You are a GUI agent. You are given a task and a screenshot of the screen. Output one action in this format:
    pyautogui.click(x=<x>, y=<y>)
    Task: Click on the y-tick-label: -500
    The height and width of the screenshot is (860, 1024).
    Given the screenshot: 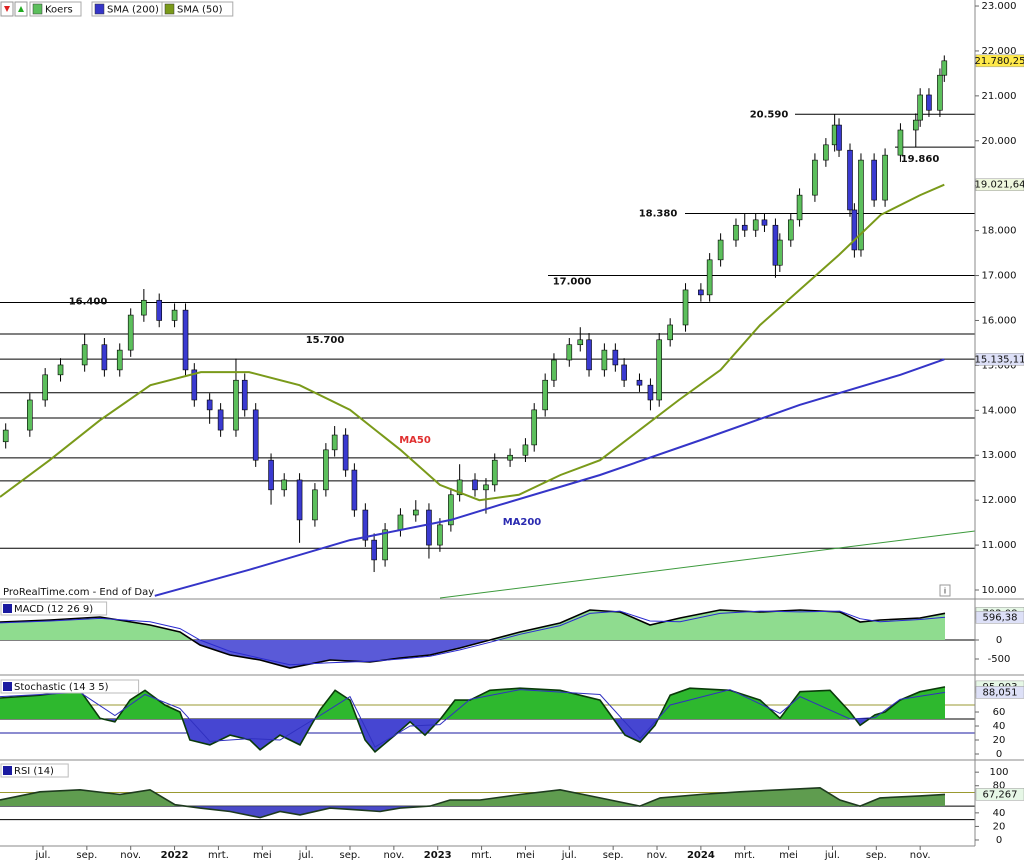 What is the action you would take?
    pyautogui.click(x=999, y=659)
    